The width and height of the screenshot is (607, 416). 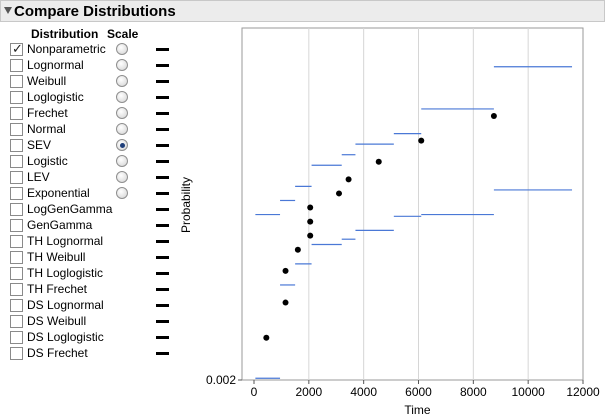 What do you see at coordinates (122, 145) in the screenshot?
I see `scale-radio-sev` at bounding box center [122, 145].